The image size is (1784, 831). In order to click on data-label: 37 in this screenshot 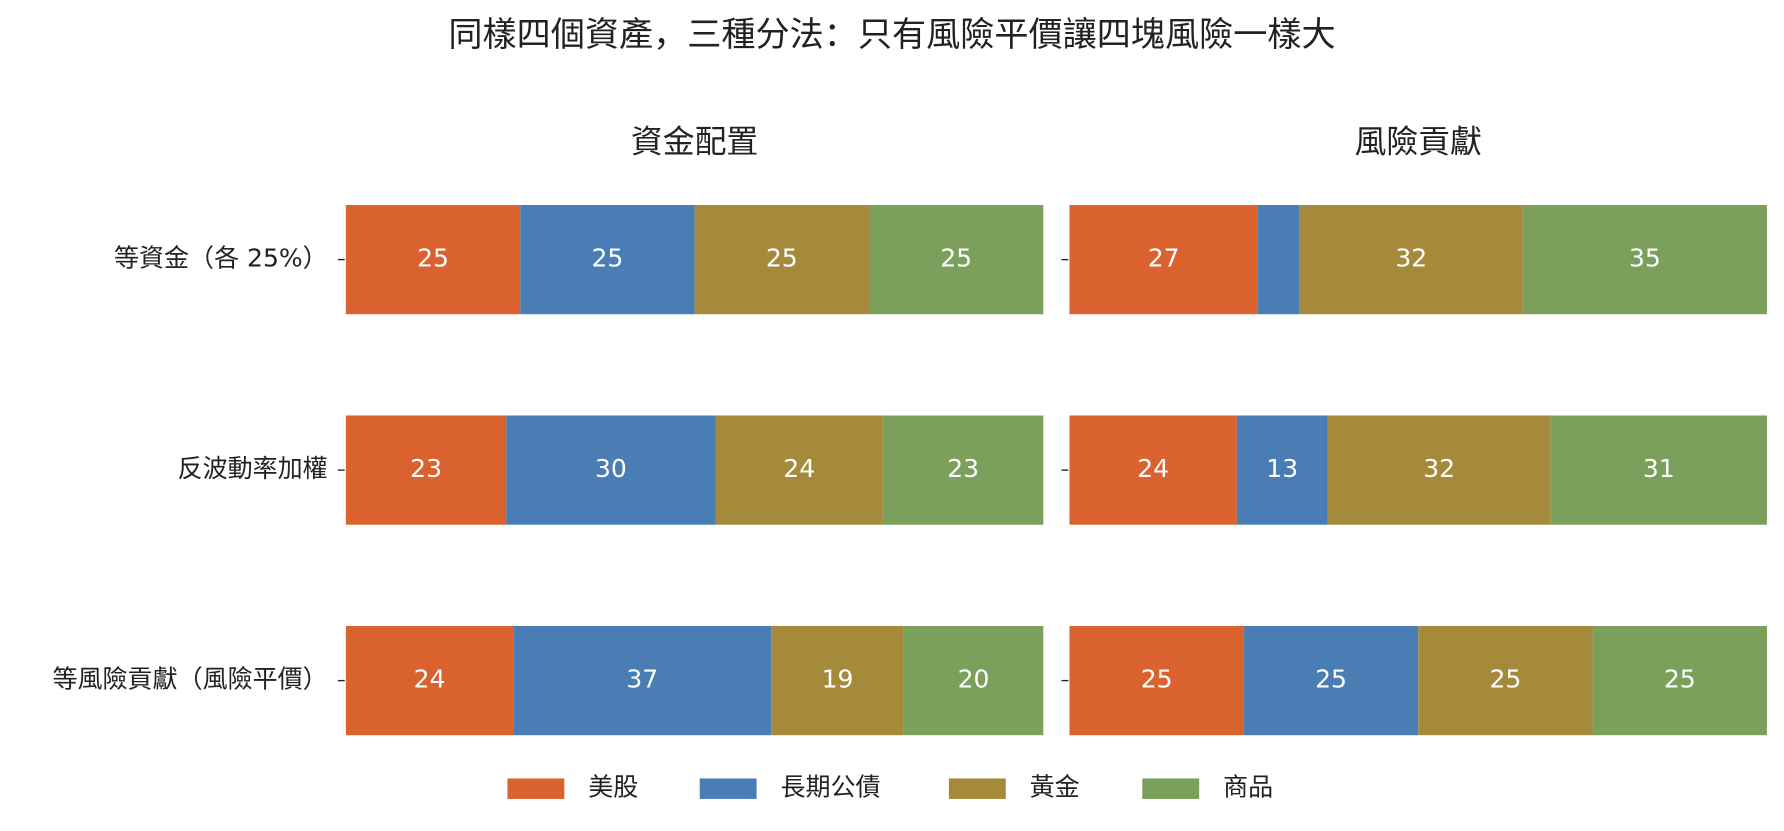, I will do `click(642, 679)`.